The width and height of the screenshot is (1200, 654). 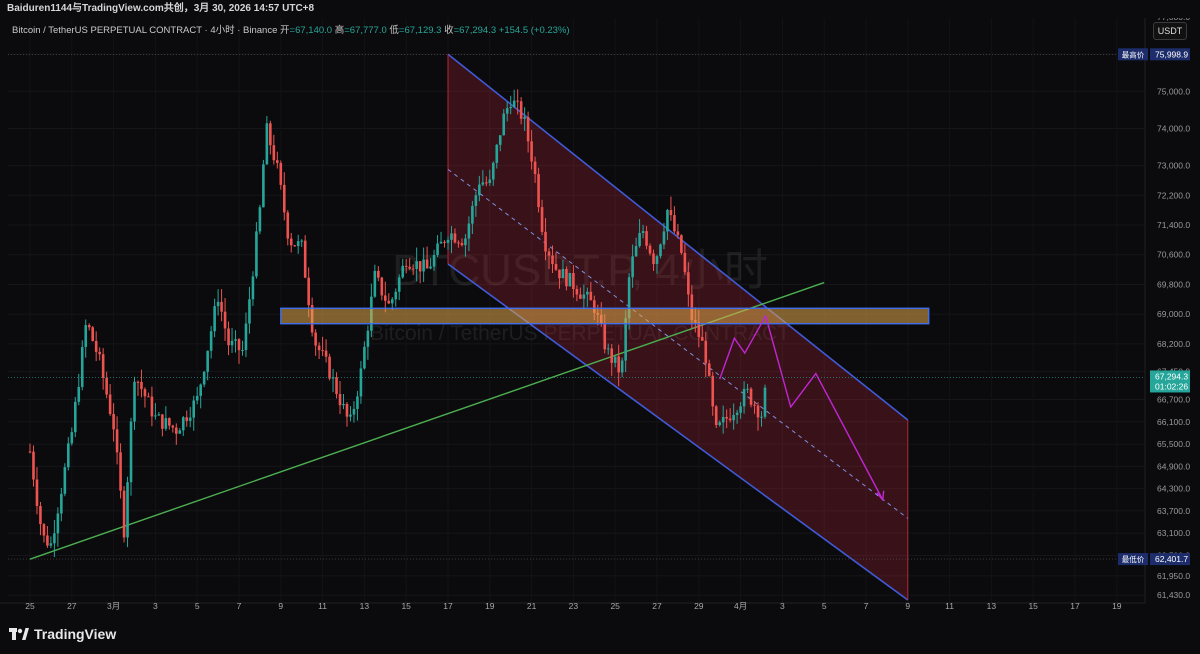 I want to click on x-tick-label: 9, so click(x=907, y=606).